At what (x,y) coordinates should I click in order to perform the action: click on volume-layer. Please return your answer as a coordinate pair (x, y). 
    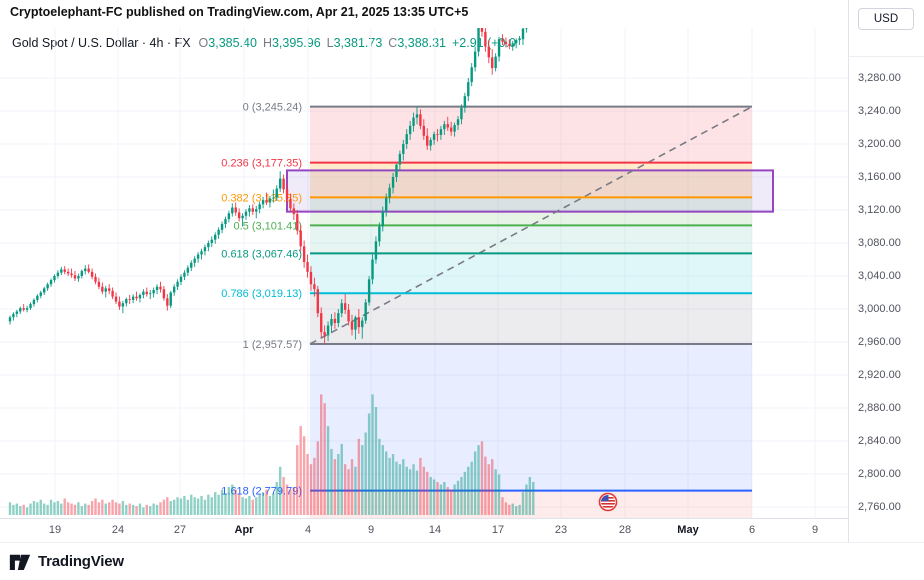
    Looking at the image, I should click on (271, 454).